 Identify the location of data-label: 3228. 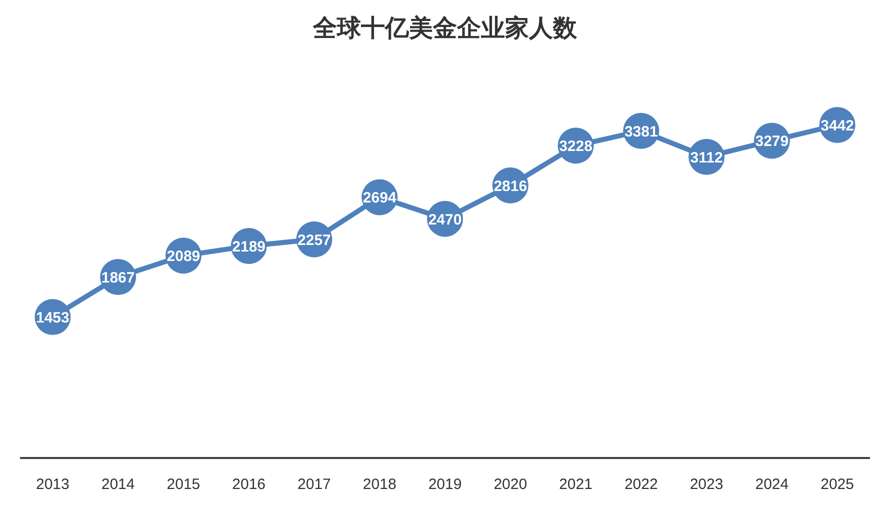
(575, 147).